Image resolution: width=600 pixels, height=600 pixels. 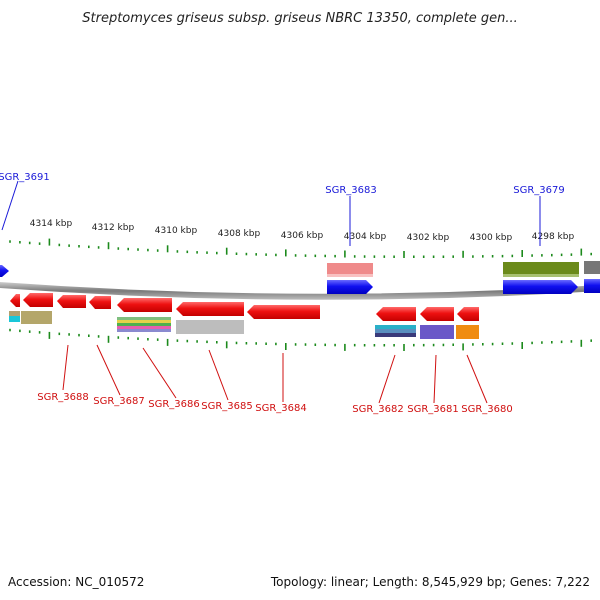 I want to click on tick-label: 4308 kbp, so click(x=239, y=234).